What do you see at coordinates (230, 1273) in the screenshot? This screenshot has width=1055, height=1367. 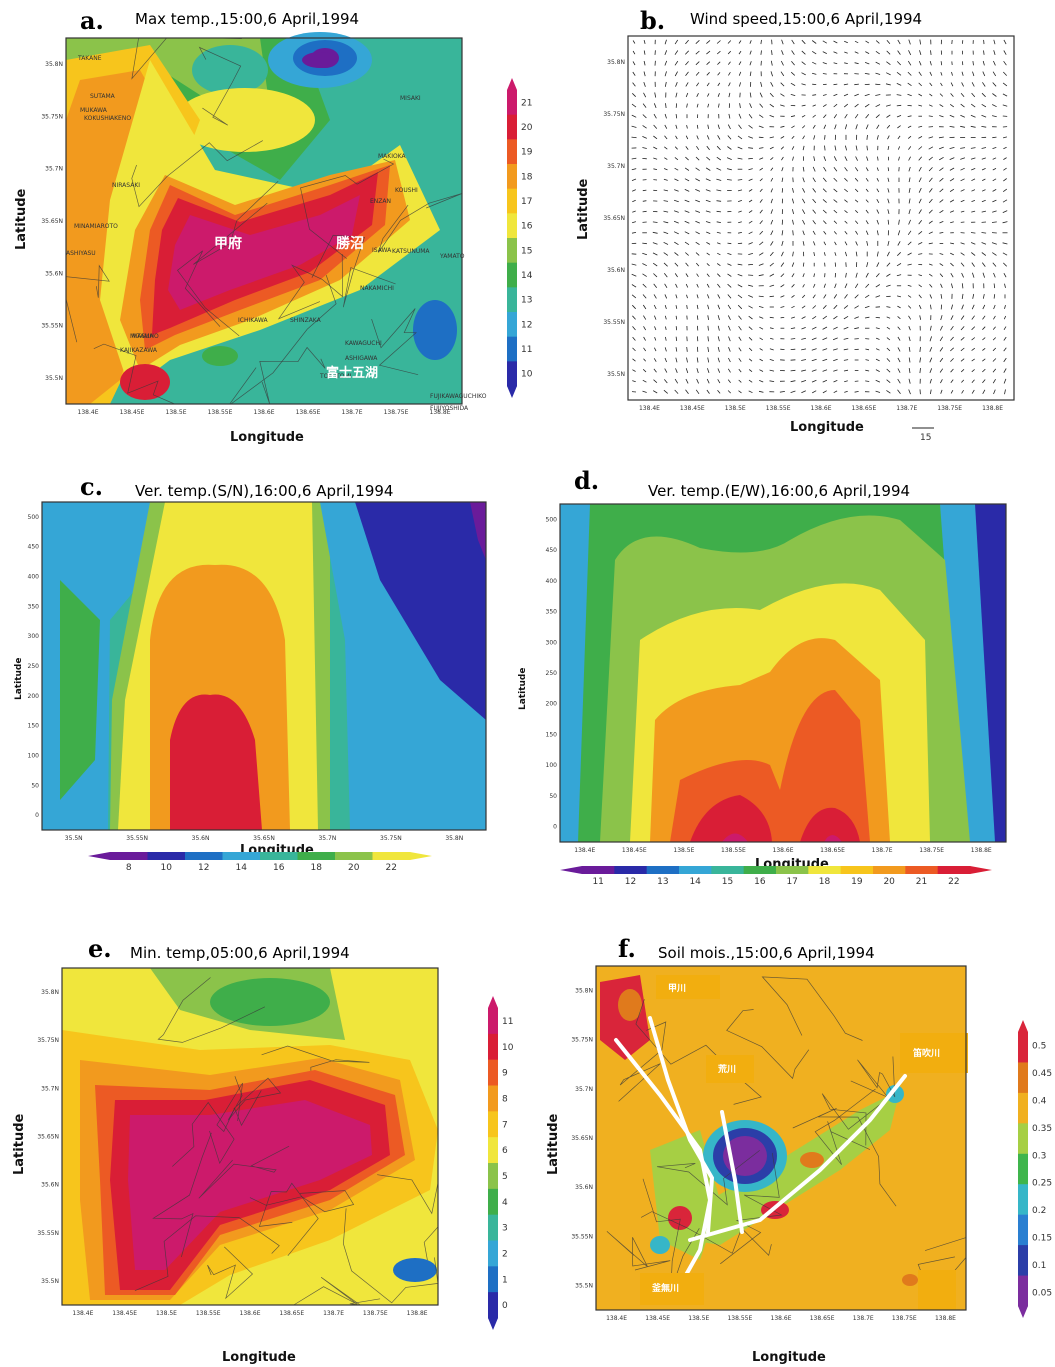 I see `boundary-line` at bounding box center [230, 1273].